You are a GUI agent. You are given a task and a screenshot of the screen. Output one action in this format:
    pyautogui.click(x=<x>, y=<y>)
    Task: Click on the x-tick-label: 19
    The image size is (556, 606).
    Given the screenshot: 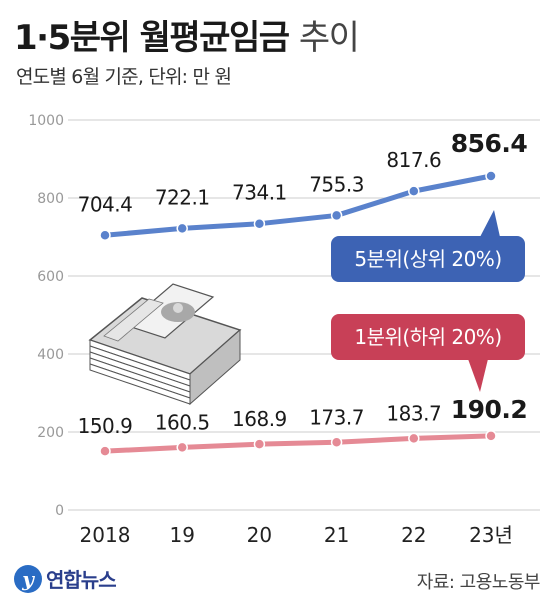 What is the action you would take?
    pyautogui.click(x=181, y=535)
    